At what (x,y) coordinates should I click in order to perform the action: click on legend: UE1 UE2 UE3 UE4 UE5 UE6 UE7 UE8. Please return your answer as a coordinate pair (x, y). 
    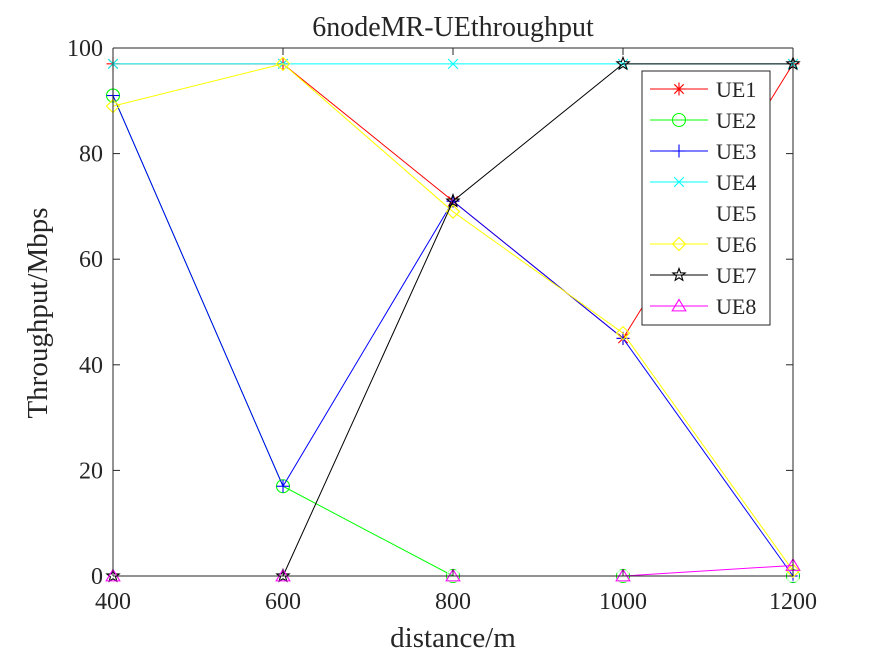
    Looking at the image, I should click on (706, 198).